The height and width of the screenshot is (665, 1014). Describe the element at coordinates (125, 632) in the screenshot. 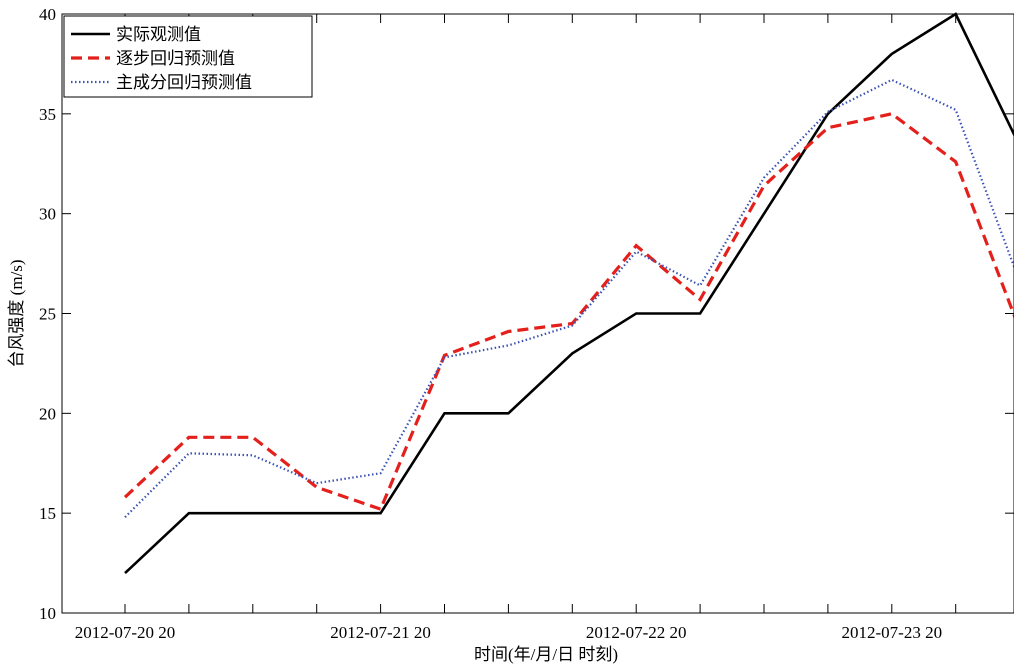

I see `x-tick-label: 2012-07-20 20` at that location.